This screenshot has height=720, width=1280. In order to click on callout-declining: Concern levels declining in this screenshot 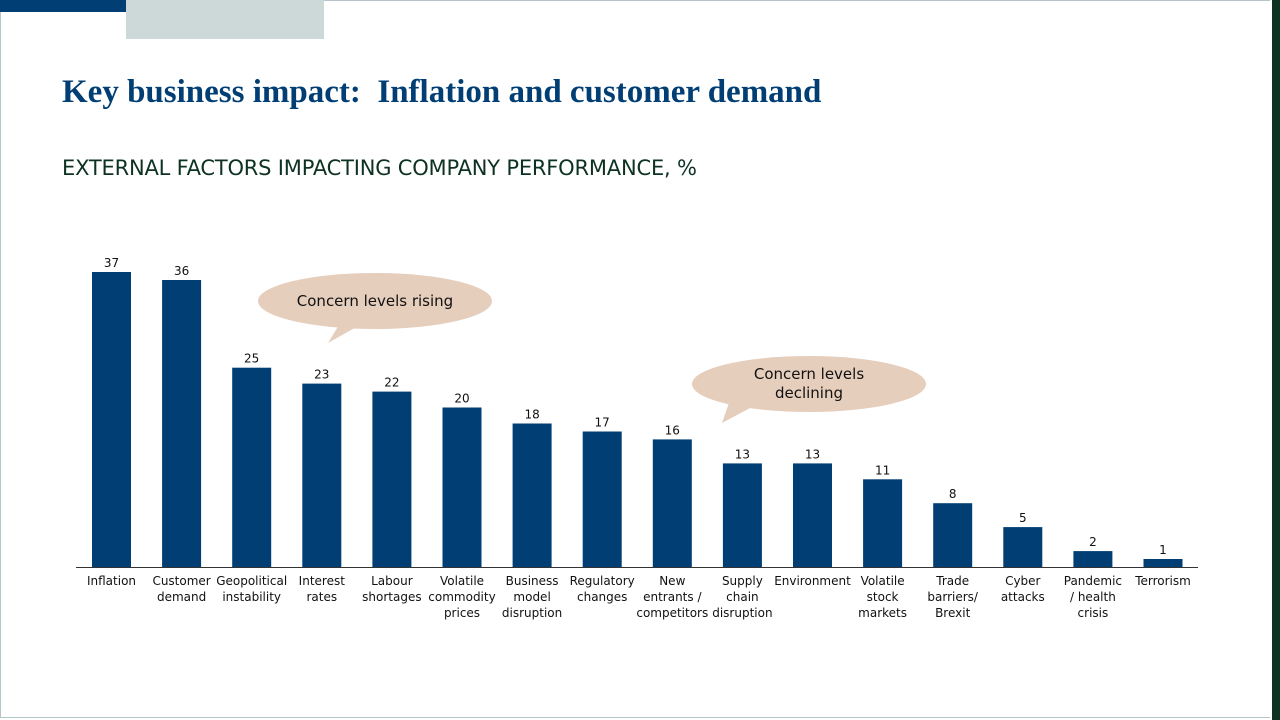, I will do `click(809, 383)`.